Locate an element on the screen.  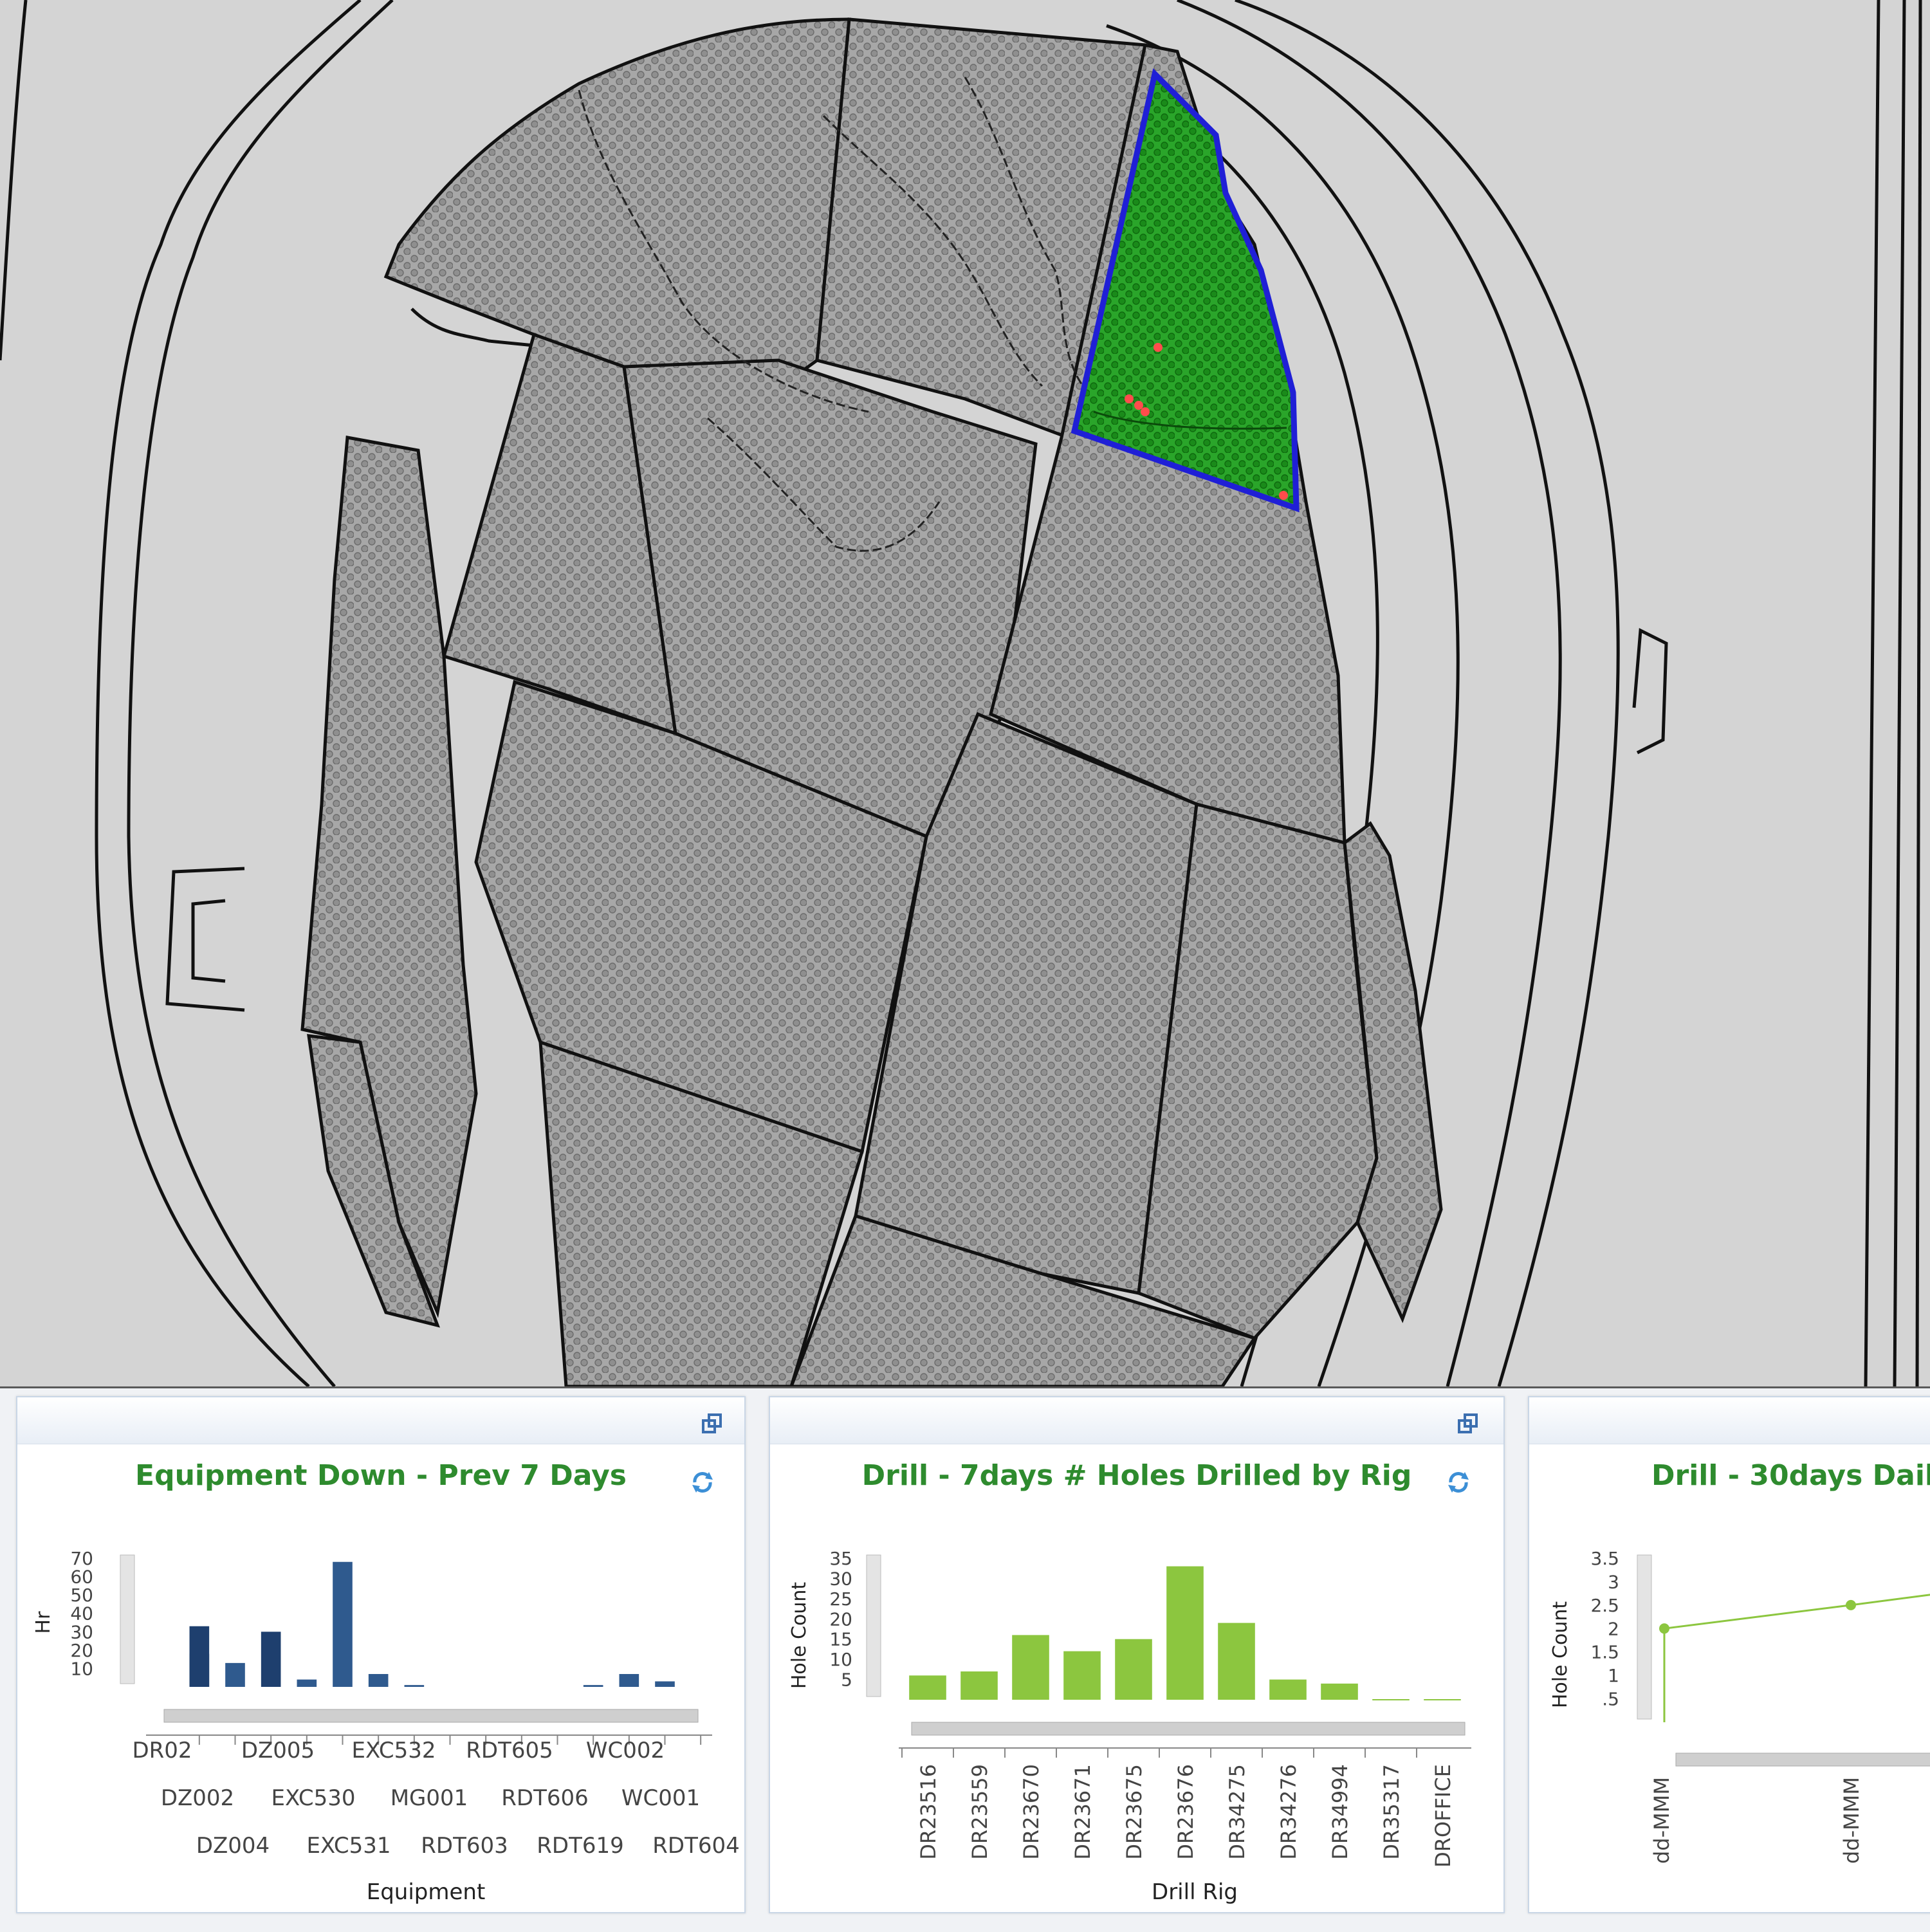
x-tick-label: RDT606 is located at coordinates (544, 1798).